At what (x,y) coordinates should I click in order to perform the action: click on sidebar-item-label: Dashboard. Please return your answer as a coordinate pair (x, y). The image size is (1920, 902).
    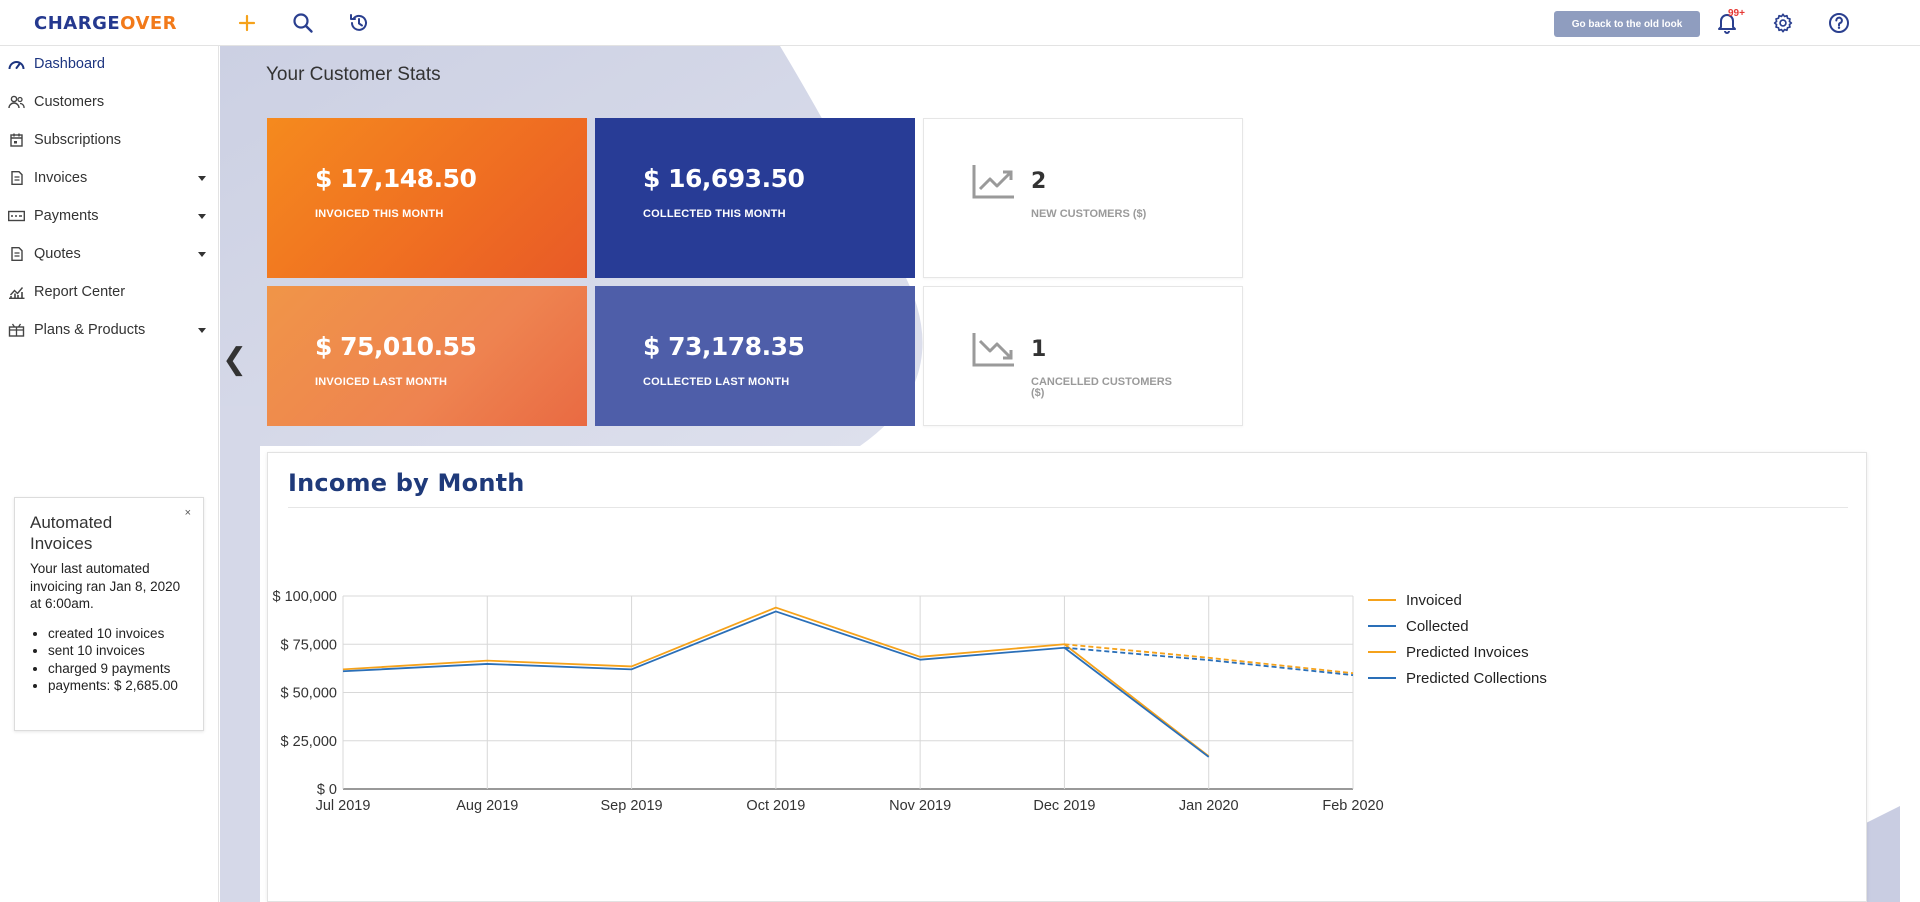
    Looking at the image, I should click on (69, 64).